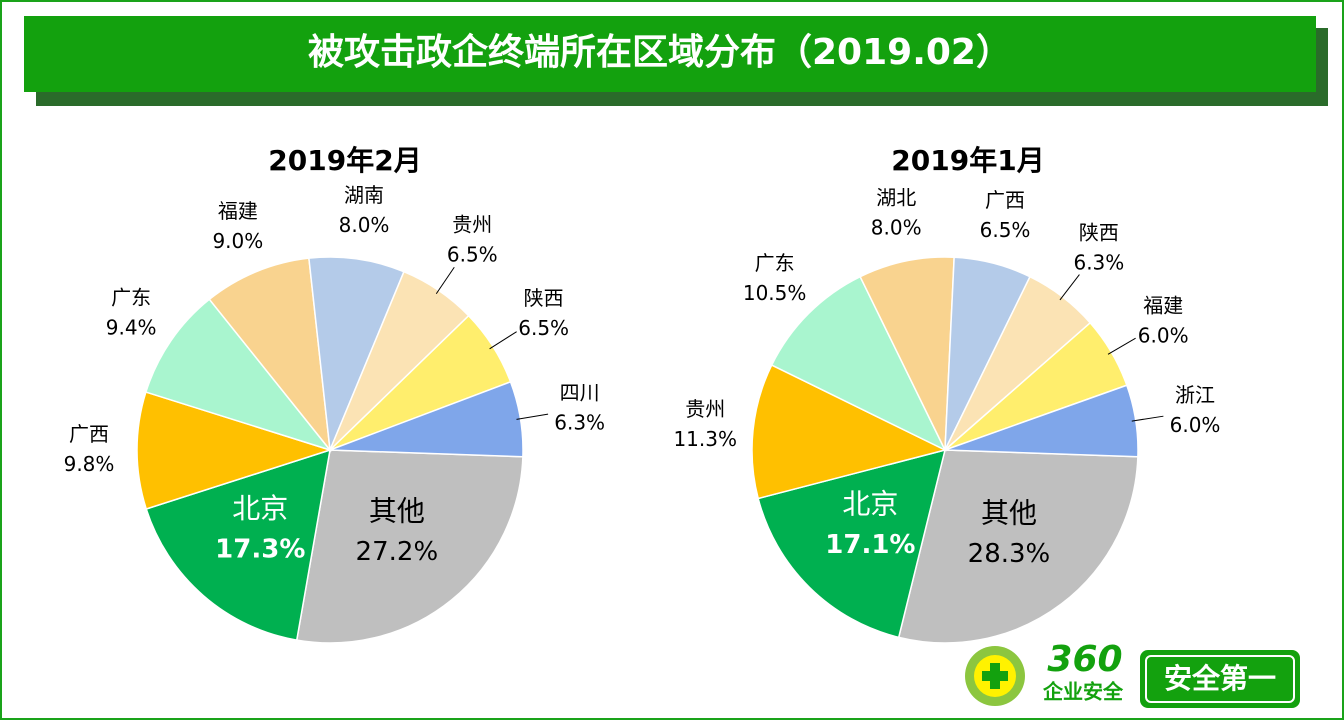 The height and width of the screenshot is (720, 1344). I want to click on title-bar, so click(670, 54).